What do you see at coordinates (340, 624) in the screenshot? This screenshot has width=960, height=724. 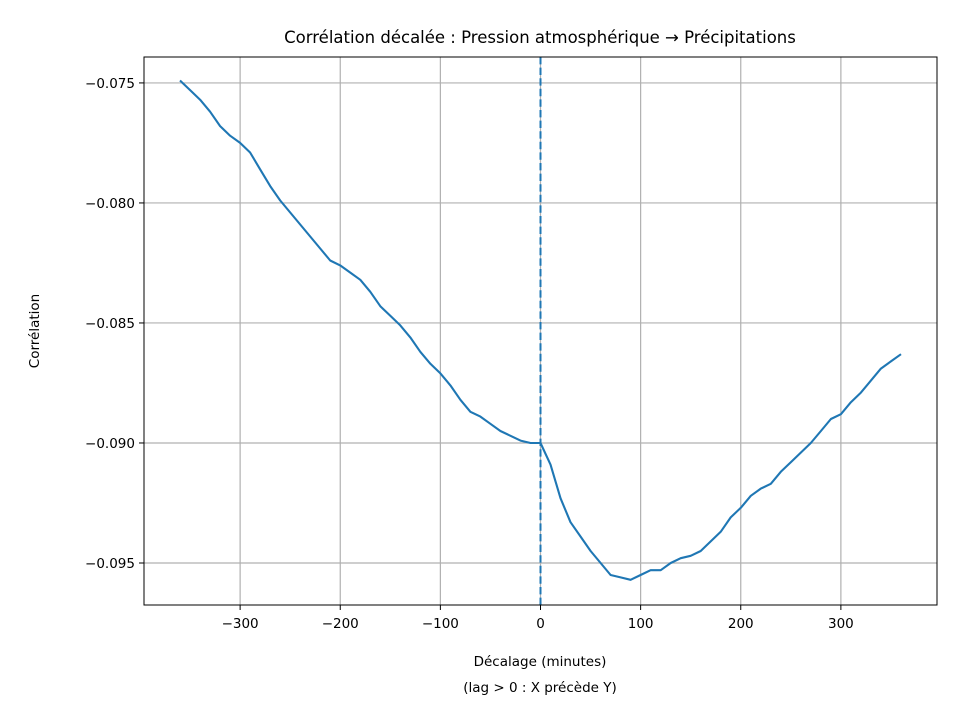 I see `x-tick-label: −200` at bounding box center [340, 624].